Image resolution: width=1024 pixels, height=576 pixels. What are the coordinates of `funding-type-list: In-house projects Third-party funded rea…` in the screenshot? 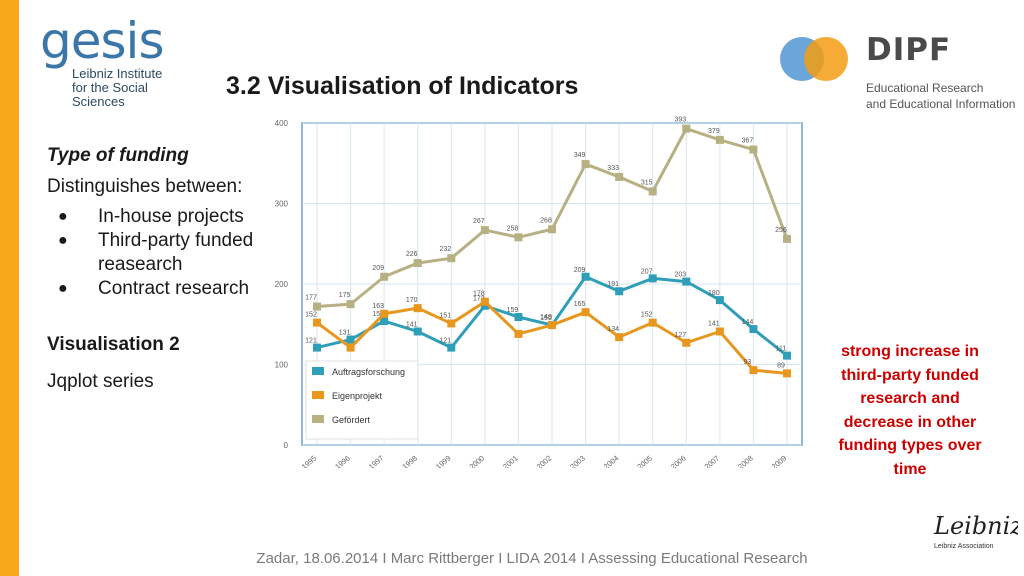 It's located at (187, 253).